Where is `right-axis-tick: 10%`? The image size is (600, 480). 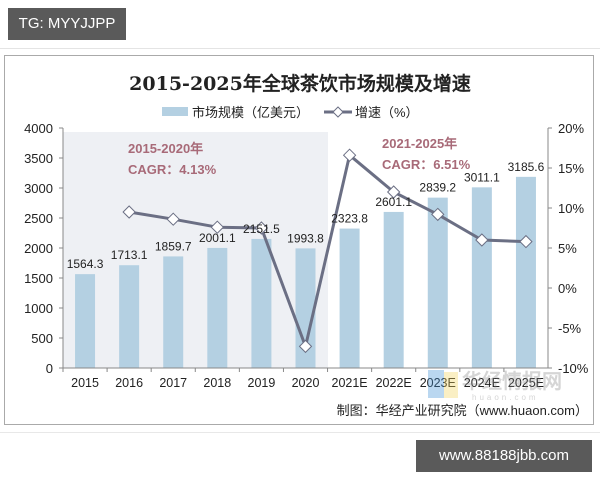 right-axis-tick: 10% is located at coordinates (571, 208).